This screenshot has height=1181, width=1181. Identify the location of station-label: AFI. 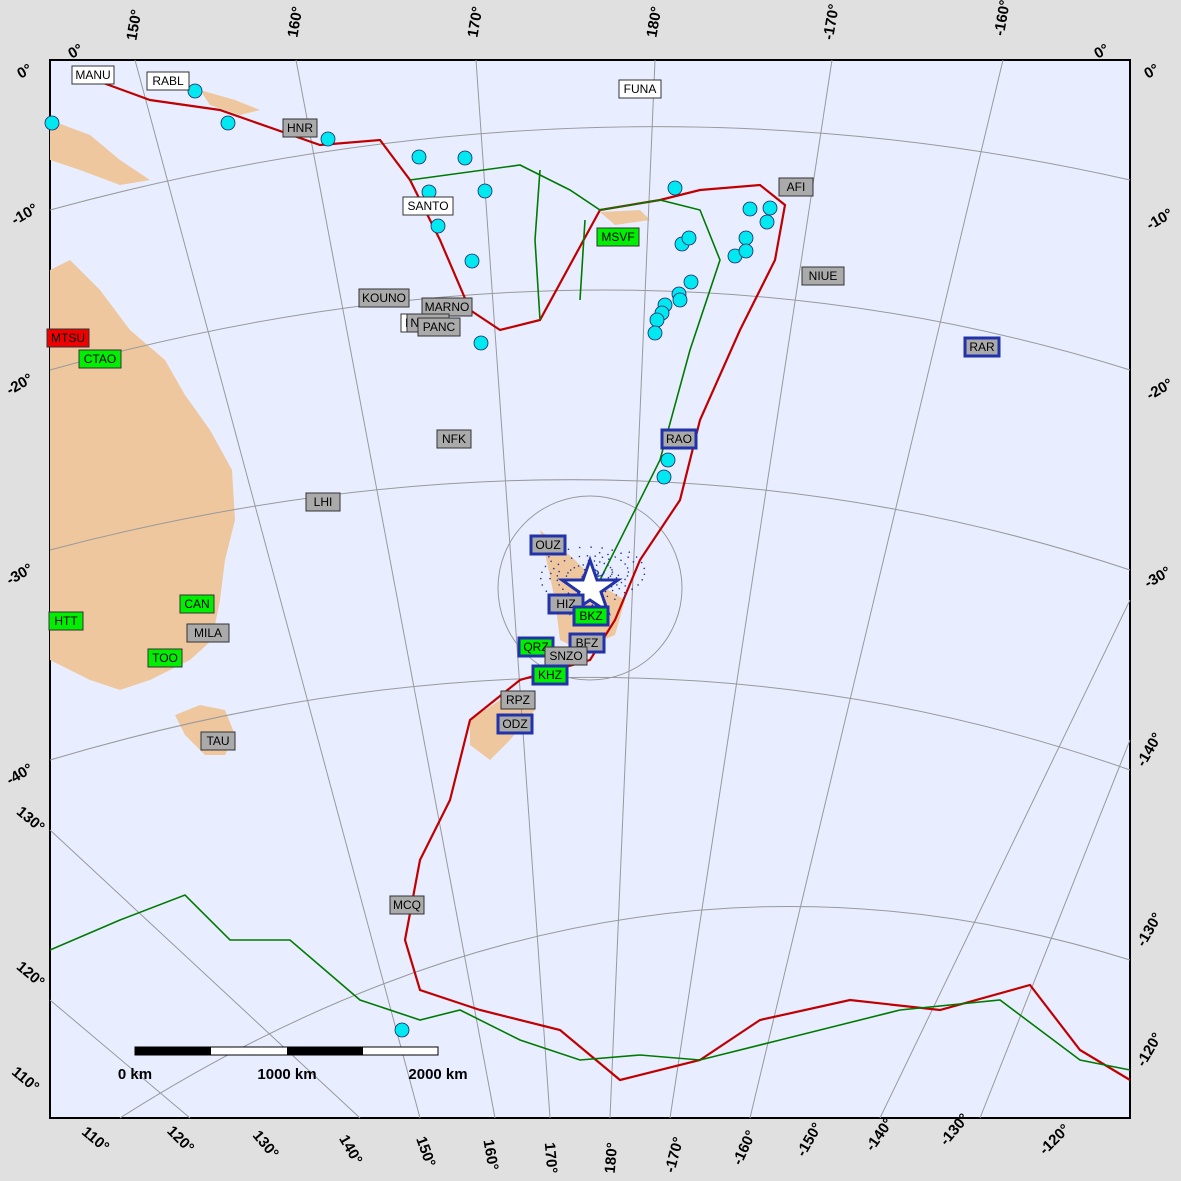
(796, 187).